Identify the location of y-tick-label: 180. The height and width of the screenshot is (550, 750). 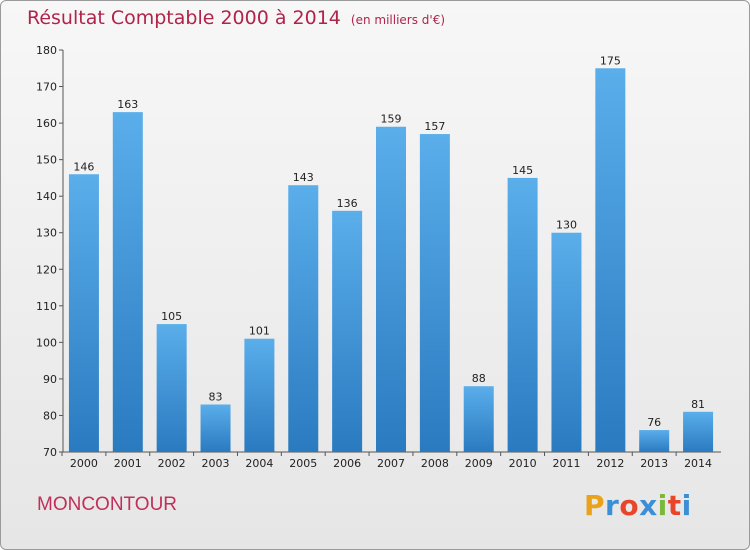
(46, 50).